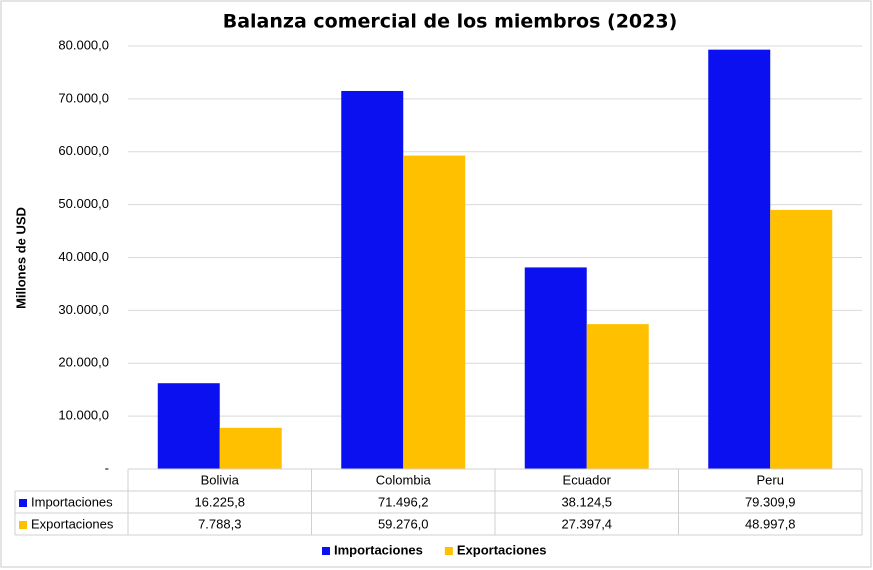 The width and height of the screenshot is (873, 570). Describe the element at coordinates (83, 309) in the screenshot. I see `y-tick-label: 30.000,0` at that location.